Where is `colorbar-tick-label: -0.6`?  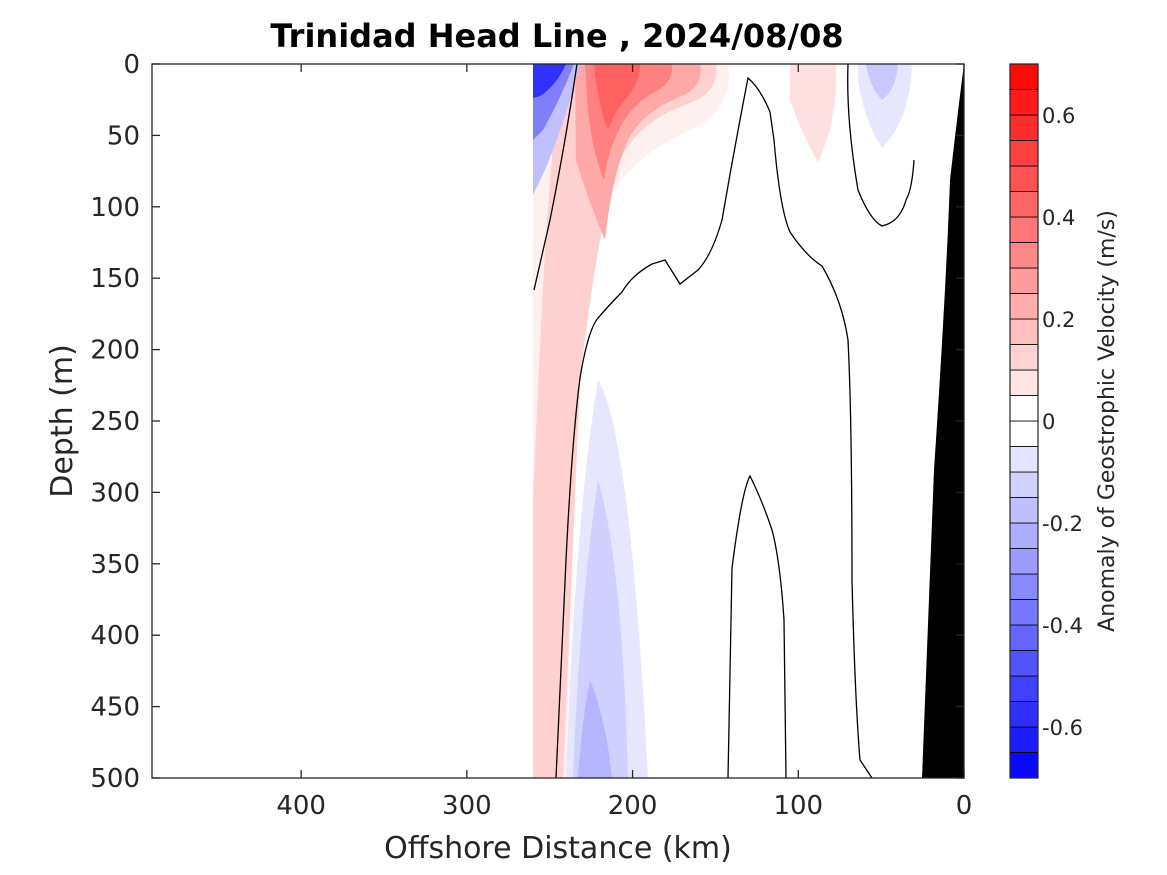
colorbar-tick-label: -0.6 is located at coordinates (1062, 728).